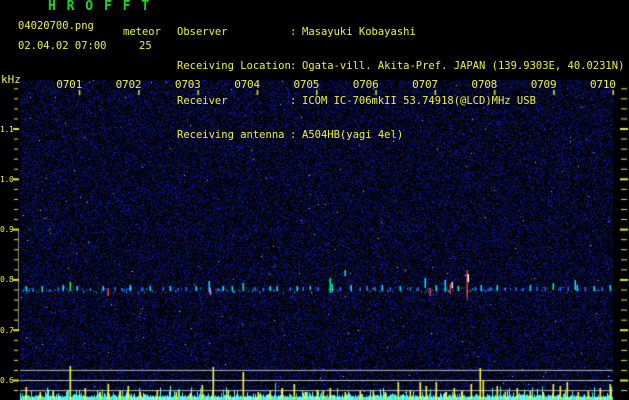 This screenshot has height=400, width=629. Describe the element at coordinates (187, 84) in the screenshot. I see `x-axis-tick-label: 0703` at that location.